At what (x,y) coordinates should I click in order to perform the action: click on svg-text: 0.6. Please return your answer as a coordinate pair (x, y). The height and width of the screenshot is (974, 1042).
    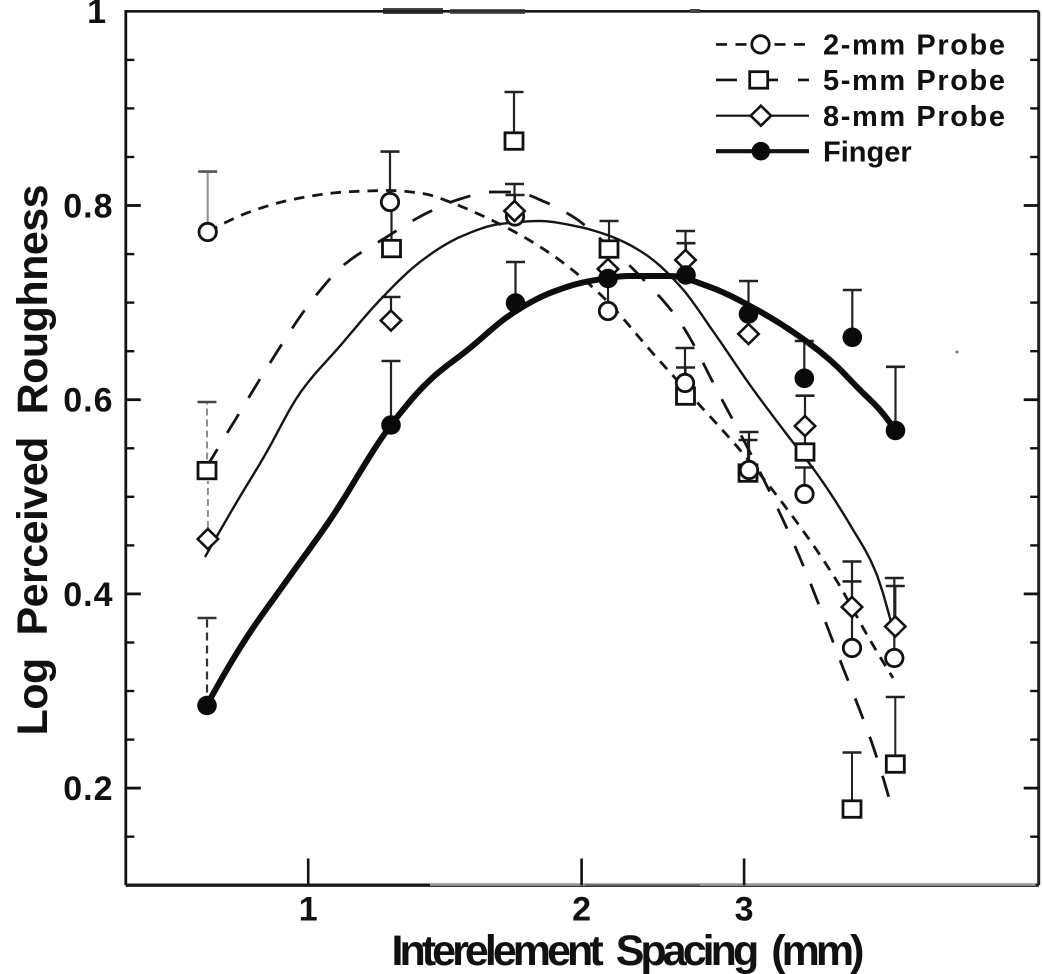
    Looking at the image, I should click on (88, 401).